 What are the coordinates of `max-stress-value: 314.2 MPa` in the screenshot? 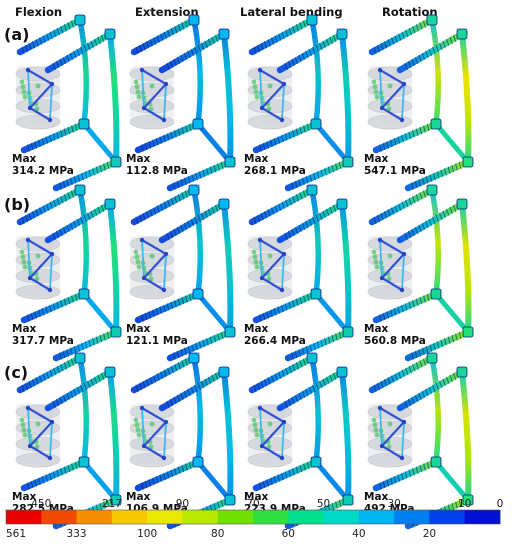 It's located at (43, 171).